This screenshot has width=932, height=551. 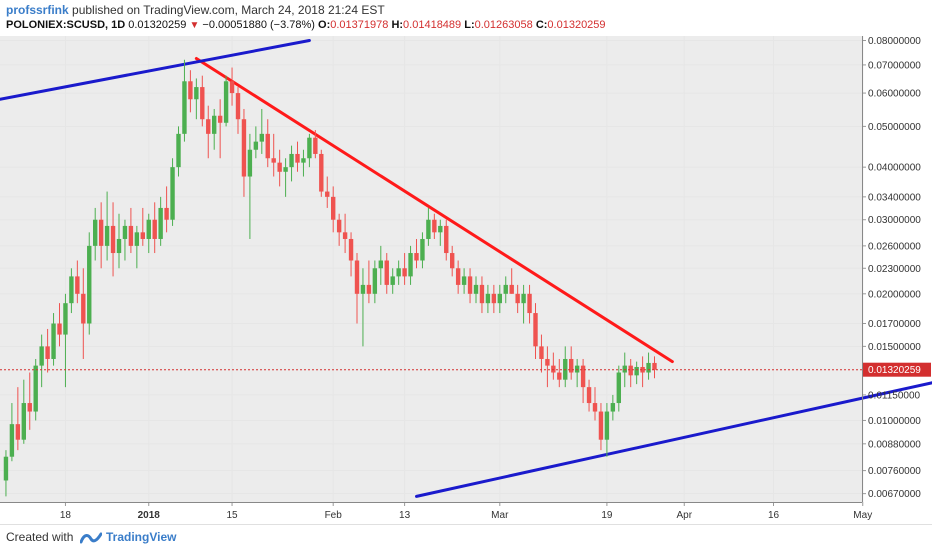 What do you see at coordinates (894, 471) in the screenshot?
I see `y-tick-label: 0.00760000` at bounding box center [894, 471].